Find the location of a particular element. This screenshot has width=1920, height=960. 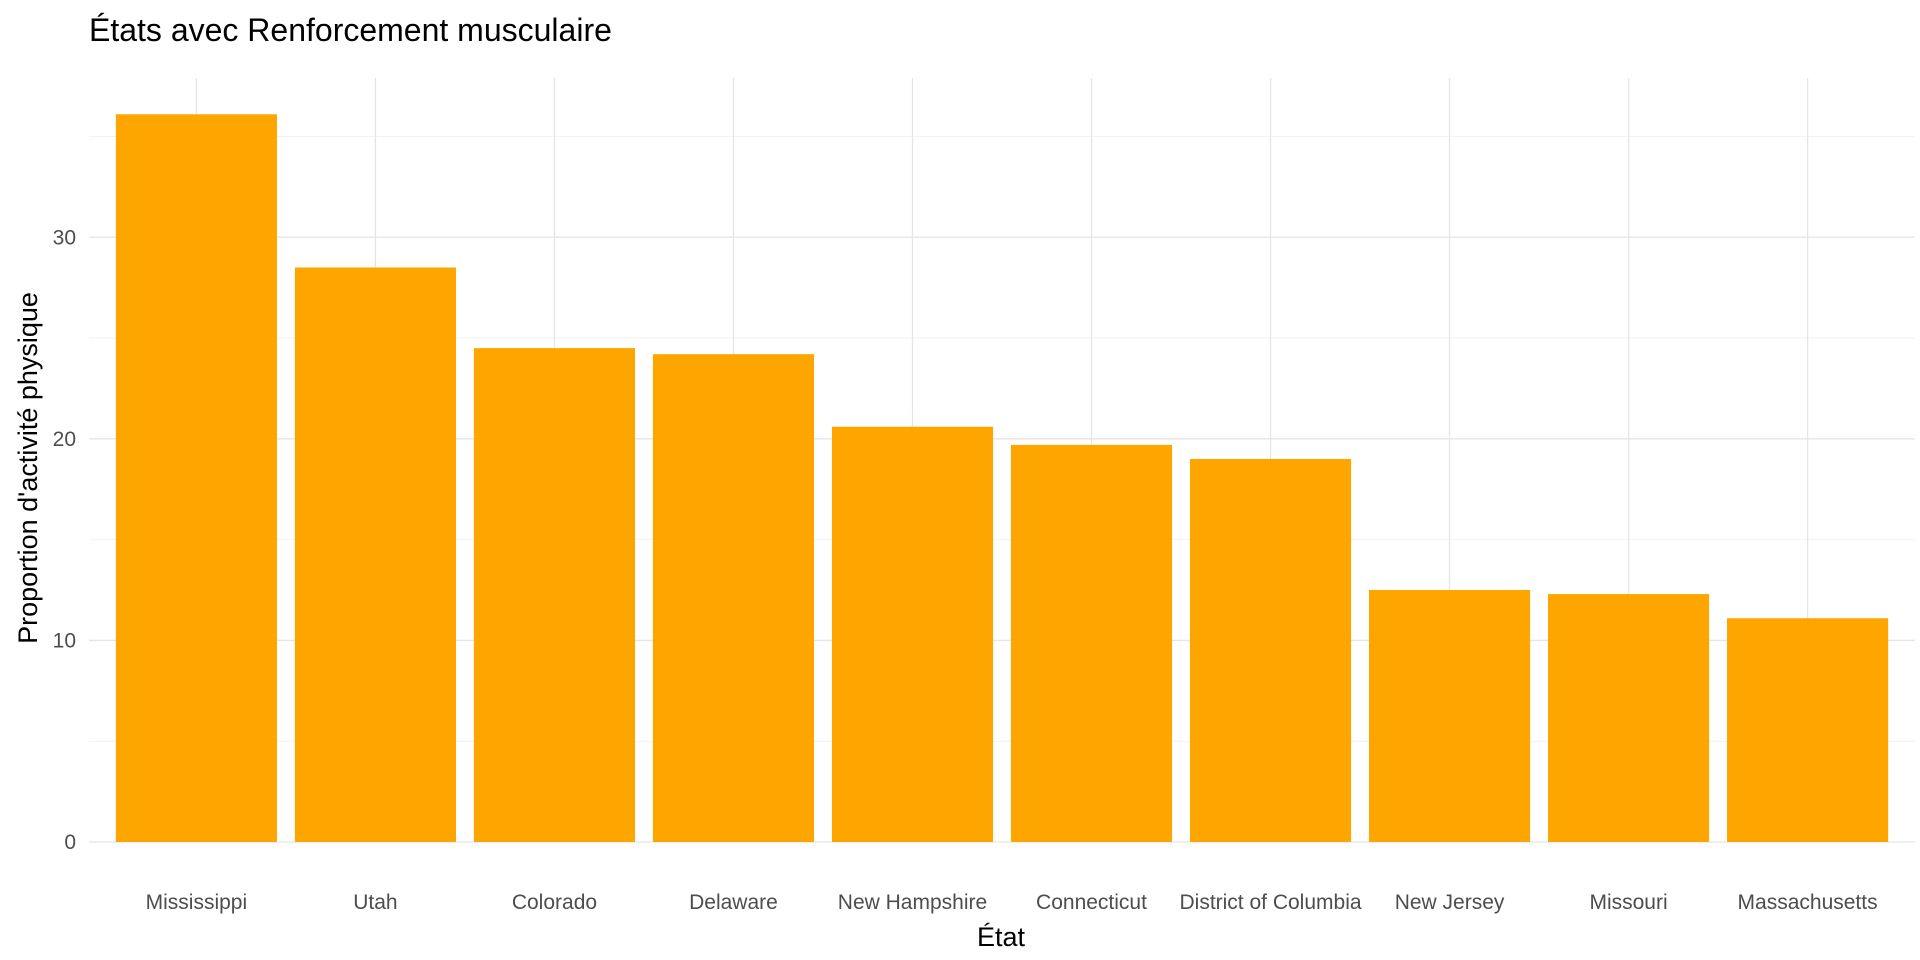

x-tick-label: Connecticut is located at coordinates (1091, 902).